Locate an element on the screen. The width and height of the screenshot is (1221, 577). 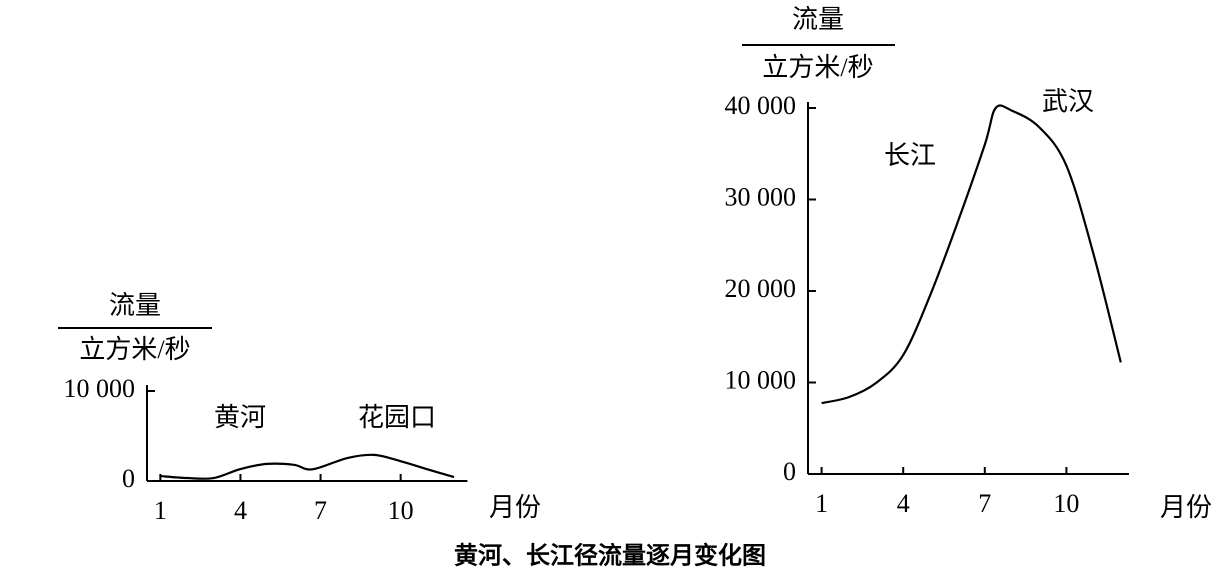
annotation: 黄河 is located at coordinates (240, 417).